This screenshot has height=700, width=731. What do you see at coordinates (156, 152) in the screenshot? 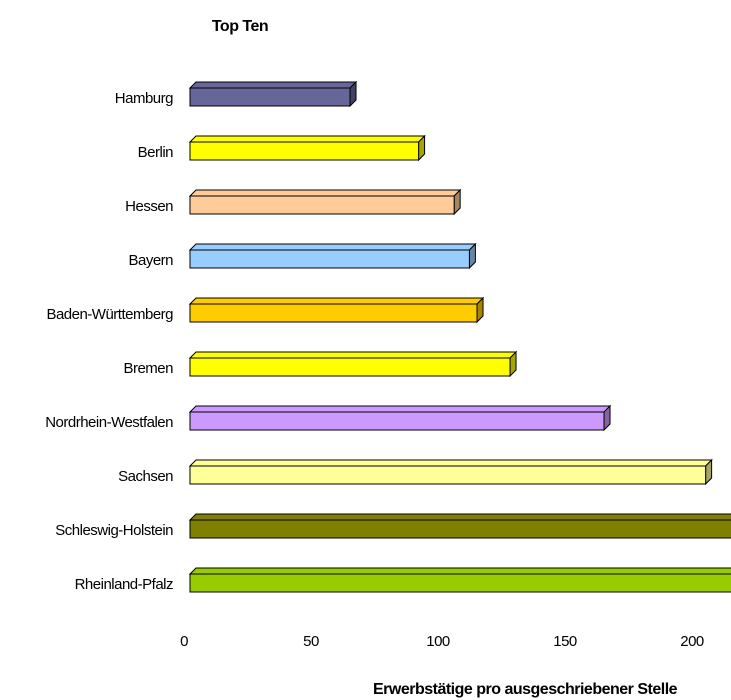
I see `y-tick-label: Berlin` at bounding box center [156, 152].